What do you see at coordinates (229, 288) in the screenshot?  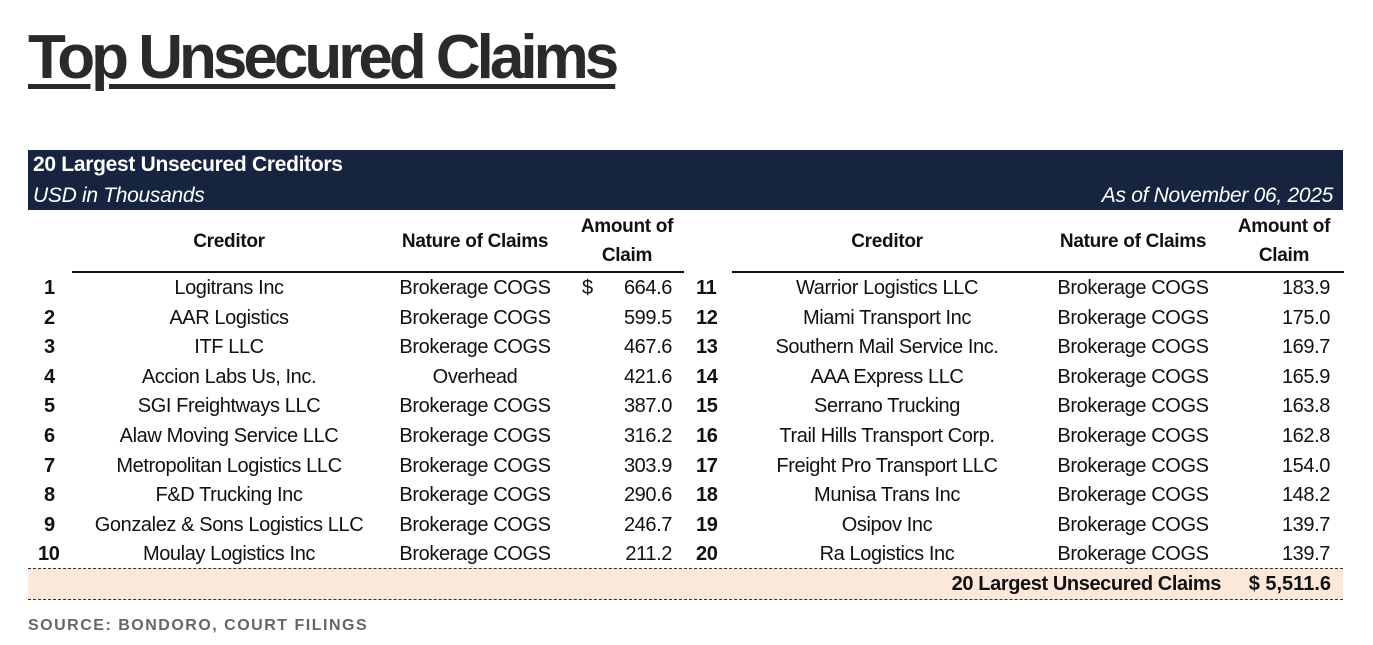 I see `creditor-name: Logitrans Inc` at bounding box center [229, 288].